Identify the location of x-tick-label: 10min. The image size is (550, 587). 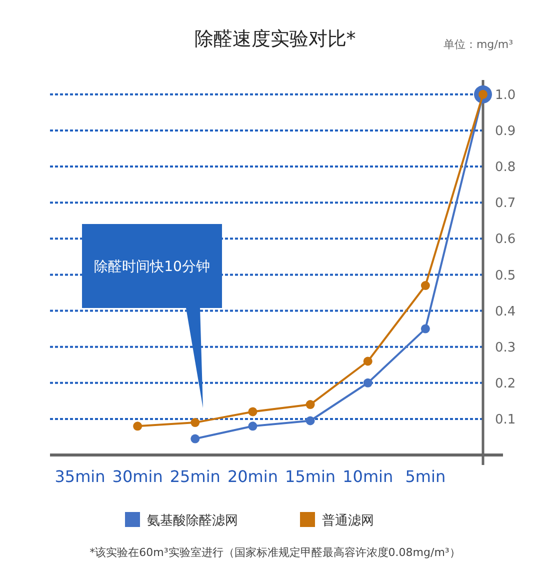
(368, 476).